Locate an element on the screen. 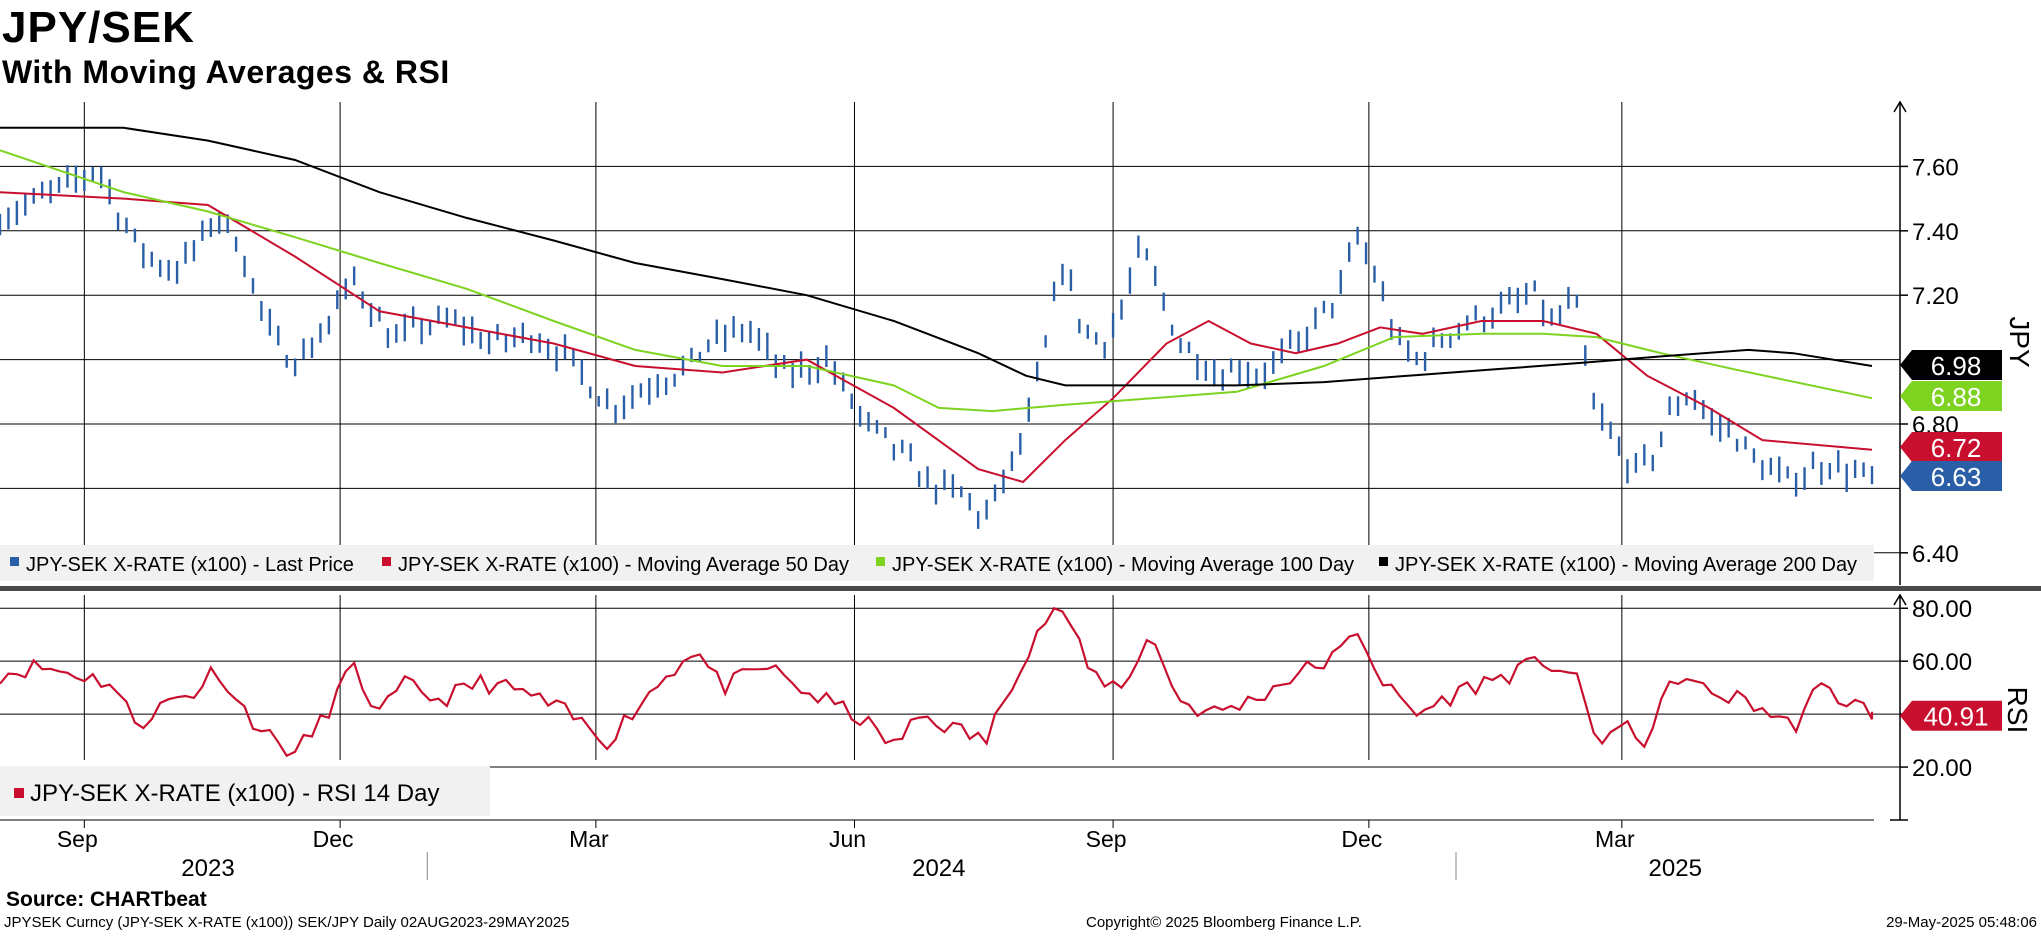 This screenshot has height=936, width=2041. legend-label: JPY-SEK X-RATE (x100) - Last Price is located at coordinates (190, 565).